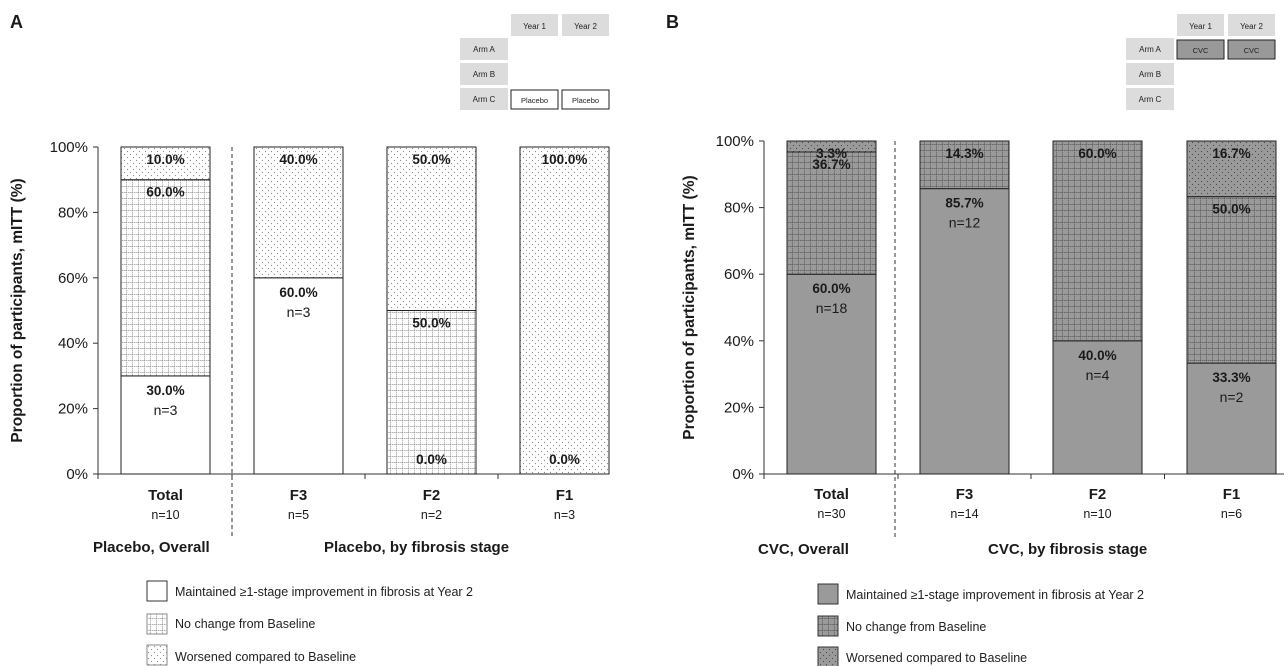 The width and height of the screenshot is (1288, 666). I want to click on group-label-overall: Placebo, Overall, so click(151, 547).